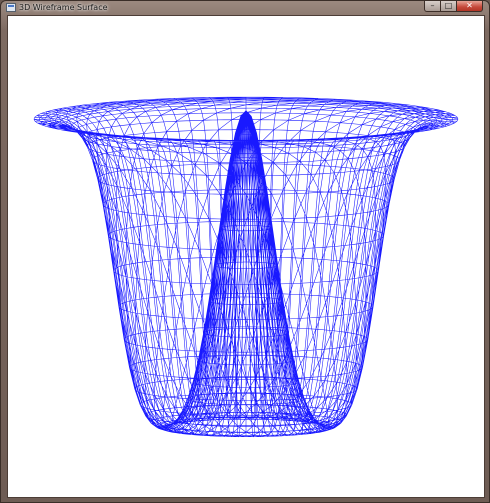 This screenshot has height=503, width=490. Describe the element at coordinates (11, 7) in the screenshot. I see `window-app-icon` at that location.